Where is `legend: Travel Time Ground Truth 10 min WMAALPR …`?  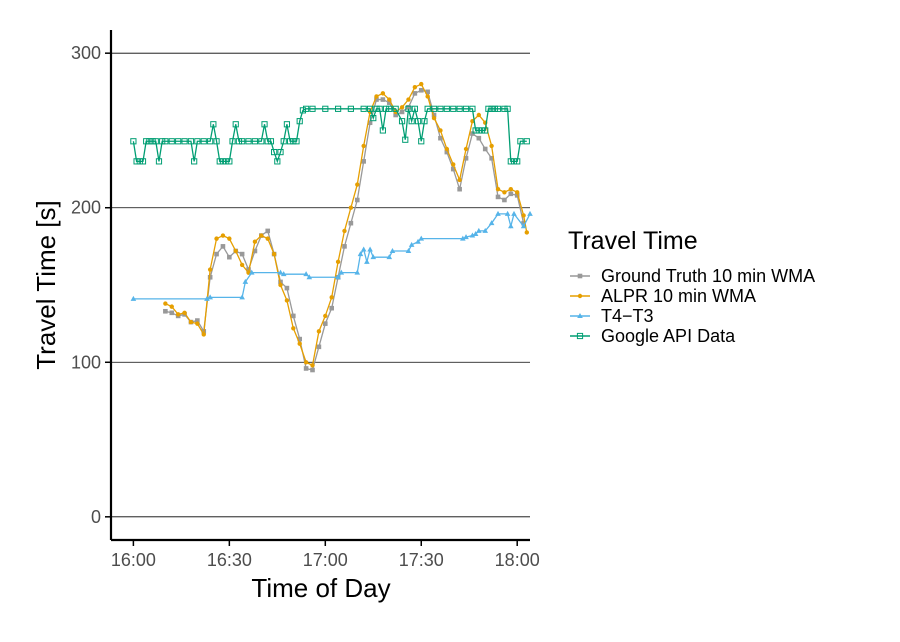 legend: Travel Time Ground Truth 10 min WMAALPR … is located at coordinates (691, 286).